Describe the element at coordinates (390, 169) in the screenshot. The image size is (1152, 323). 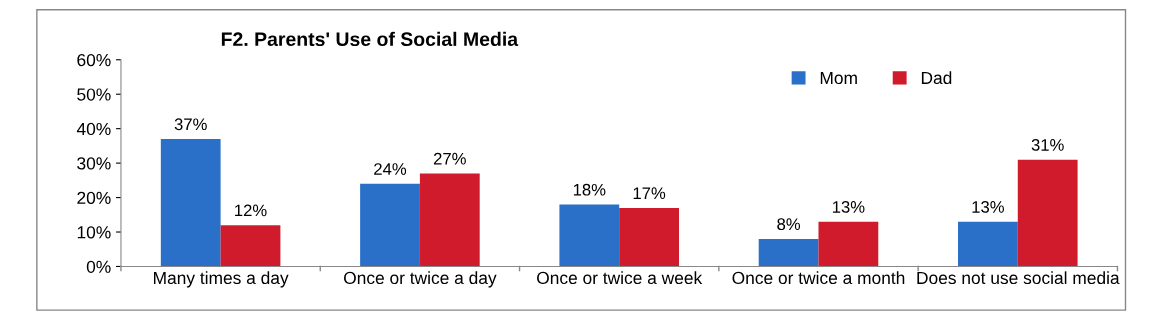
I see `data-label: 24%` at that location.